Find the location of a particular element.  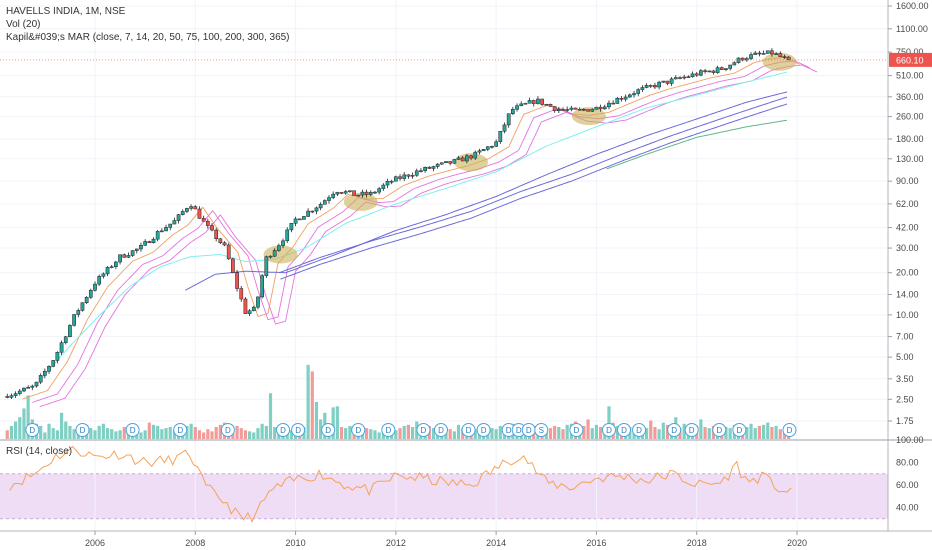

price-tick-label: 180.00 is located at coordinates (910, 139).